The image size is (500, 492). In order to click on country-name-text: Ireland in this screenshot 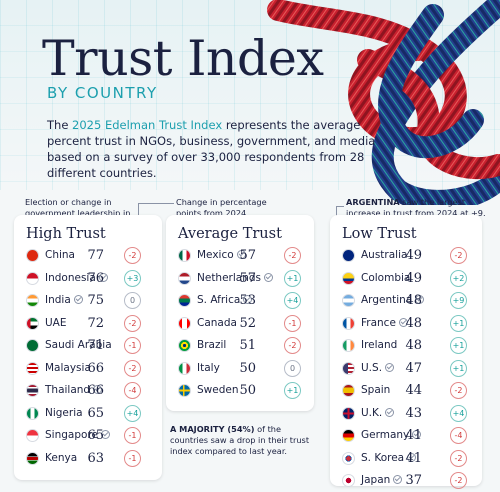, I will do `click(379, 345)`.